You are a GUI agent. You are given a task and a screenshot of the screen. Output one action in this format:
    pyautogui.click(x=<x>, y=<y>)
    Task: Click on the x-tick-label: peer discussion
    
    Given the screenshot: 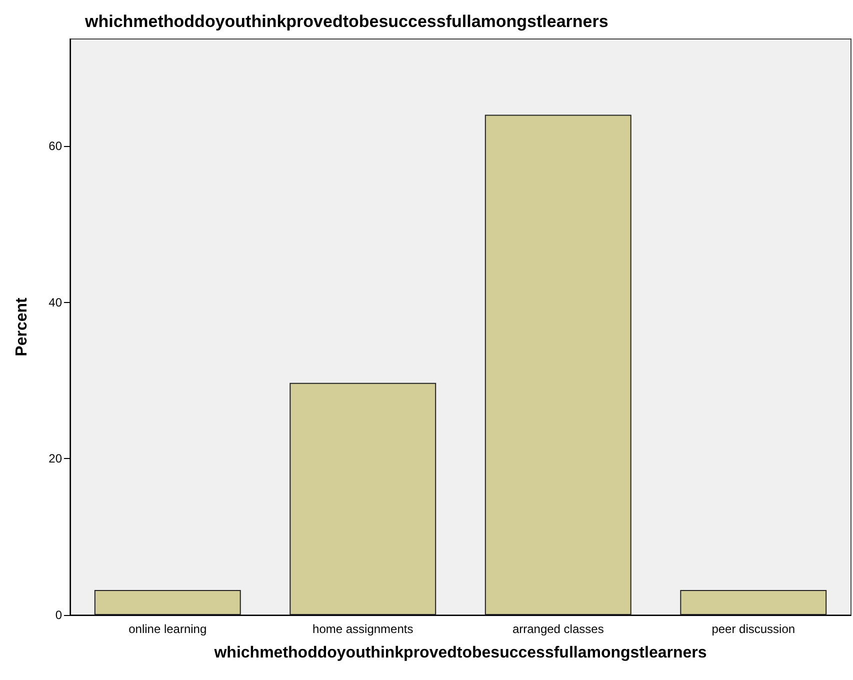 What is the action you would take?
    pyautogui.click(x=754, y=629)
    